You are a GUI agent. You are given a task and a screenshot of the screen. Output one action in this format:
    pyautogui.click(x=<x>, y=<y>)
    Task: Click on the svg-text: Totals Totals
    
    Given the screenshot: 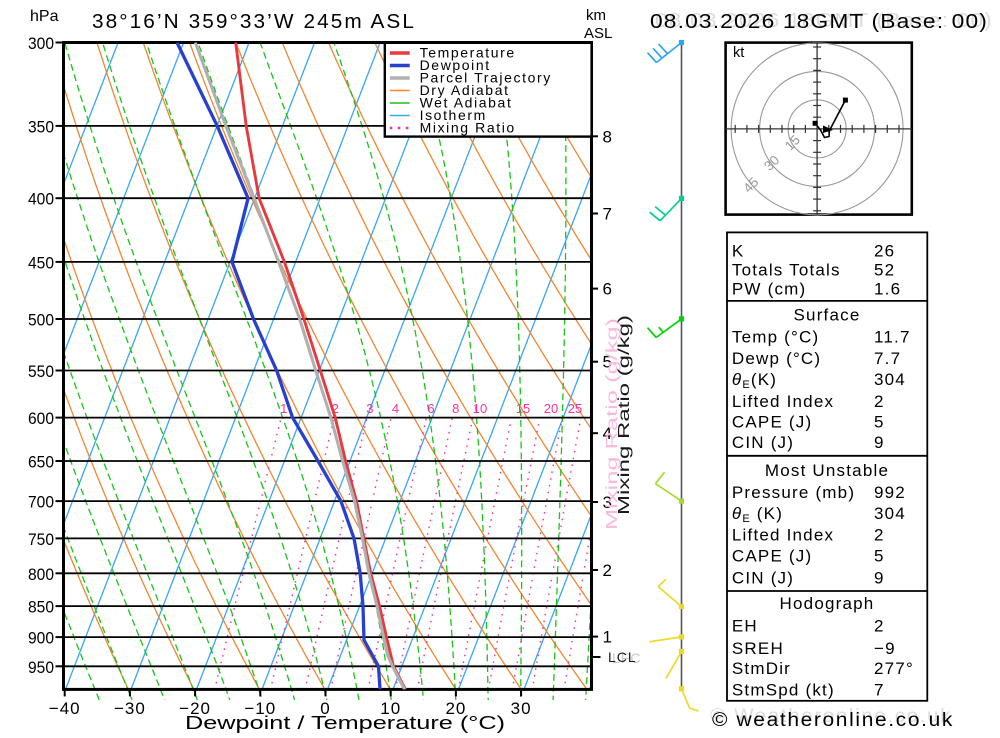 What is the action you would take?
    pyautogui.click(x=786, y=269)
    